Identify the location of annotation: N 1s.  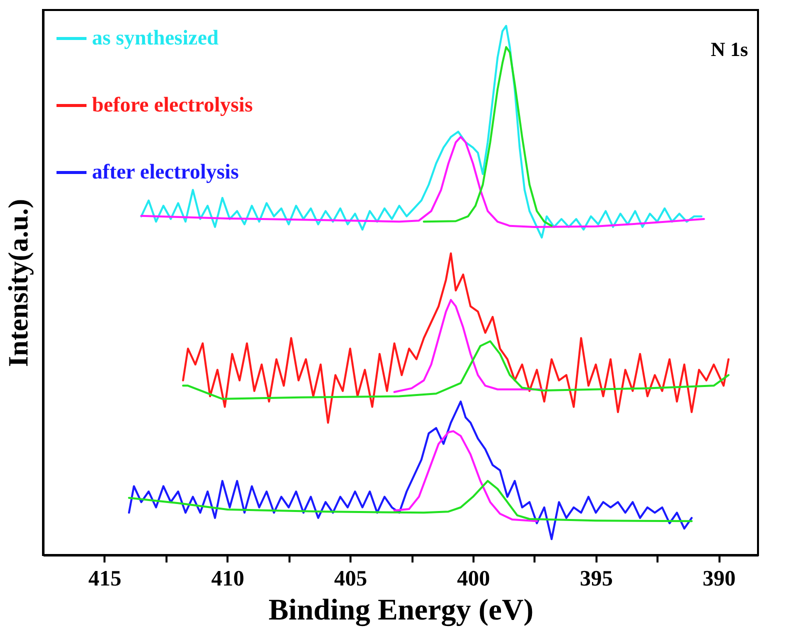
(729, 50).